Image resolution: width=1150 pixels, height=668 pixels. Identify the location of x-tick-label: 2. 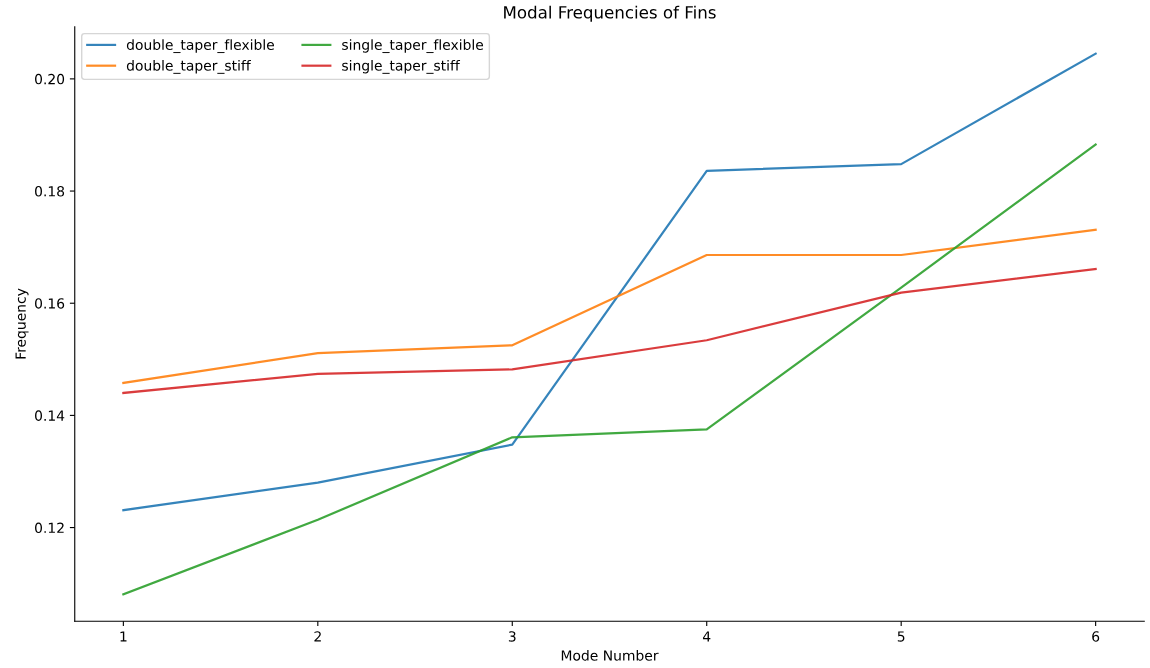
(317, 636).